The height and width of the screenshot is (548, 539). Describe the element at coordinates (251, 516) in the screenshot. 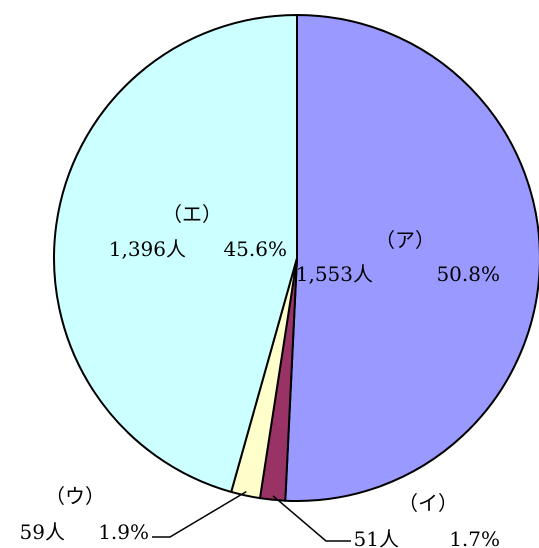

I see `leader-lines` at that location.